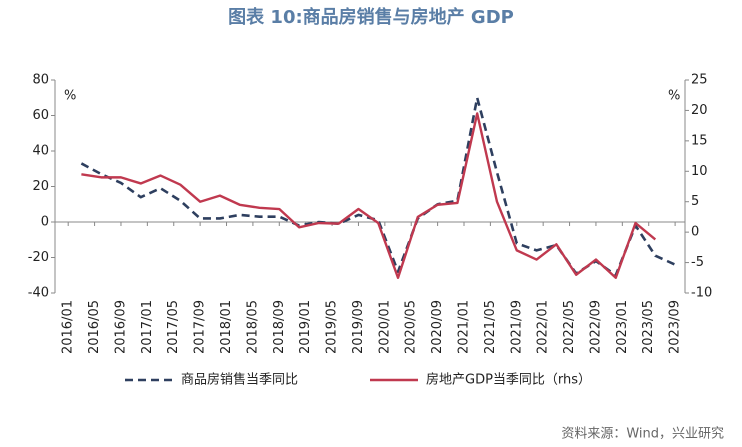  Describe the element at coordinates (697, 262) in the screenshot. I see `y2-tick-label: -5` at that location.